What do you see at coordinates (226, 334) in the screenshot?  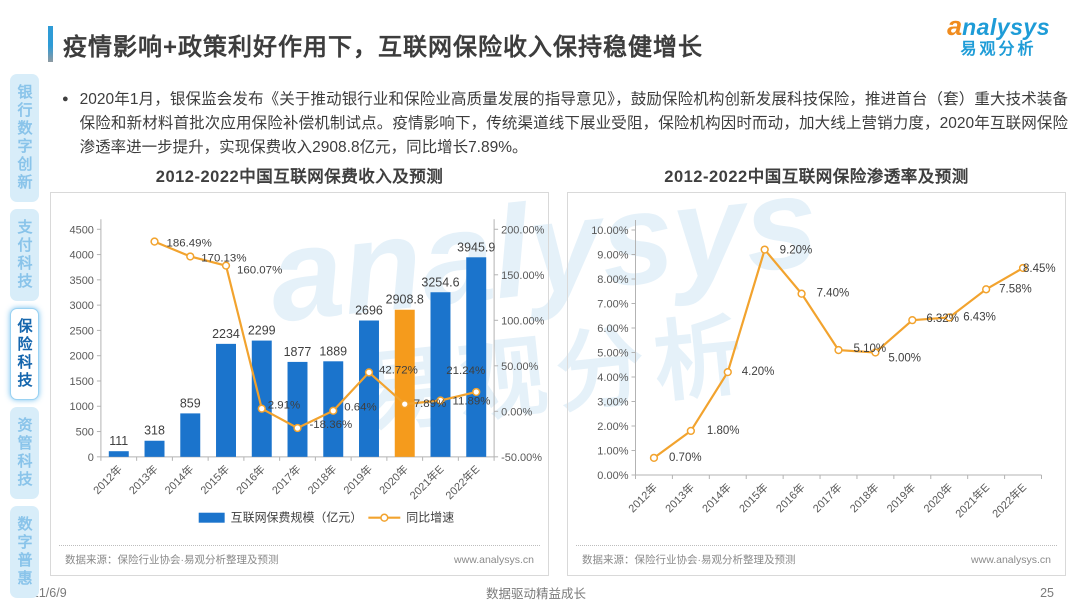 I see `svg-text: 2234` at bounding box center [226, 334].